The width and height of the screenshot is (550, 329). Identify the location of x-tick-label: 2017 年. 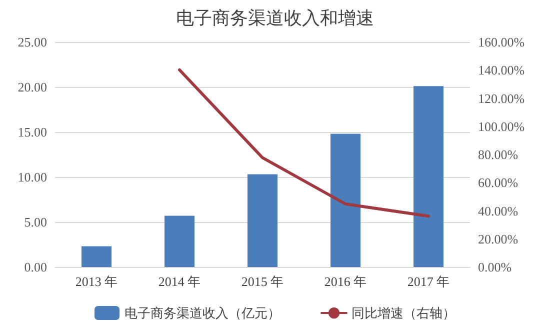
(428, 281).